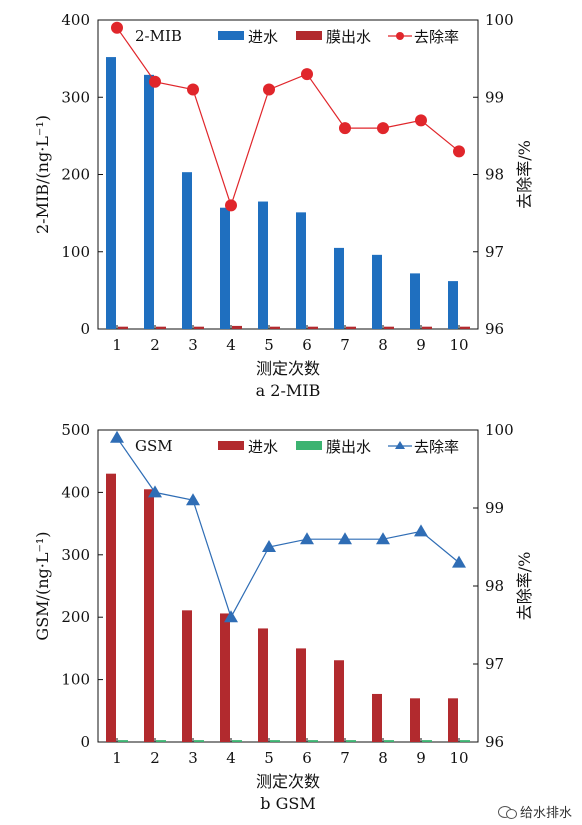  I want to click on a-x-tick-label: 5, so click(269, 345).